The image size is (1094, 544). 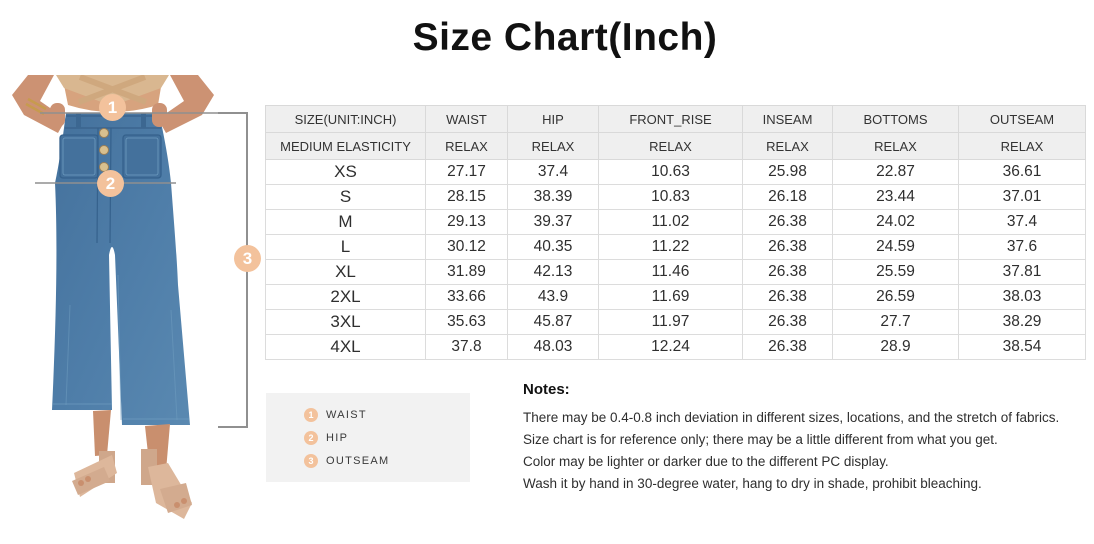 What do you see at coordinates (670, 272) in the screenshot?
I see `value-cell: 11.46` at bounding box center [670, 272].